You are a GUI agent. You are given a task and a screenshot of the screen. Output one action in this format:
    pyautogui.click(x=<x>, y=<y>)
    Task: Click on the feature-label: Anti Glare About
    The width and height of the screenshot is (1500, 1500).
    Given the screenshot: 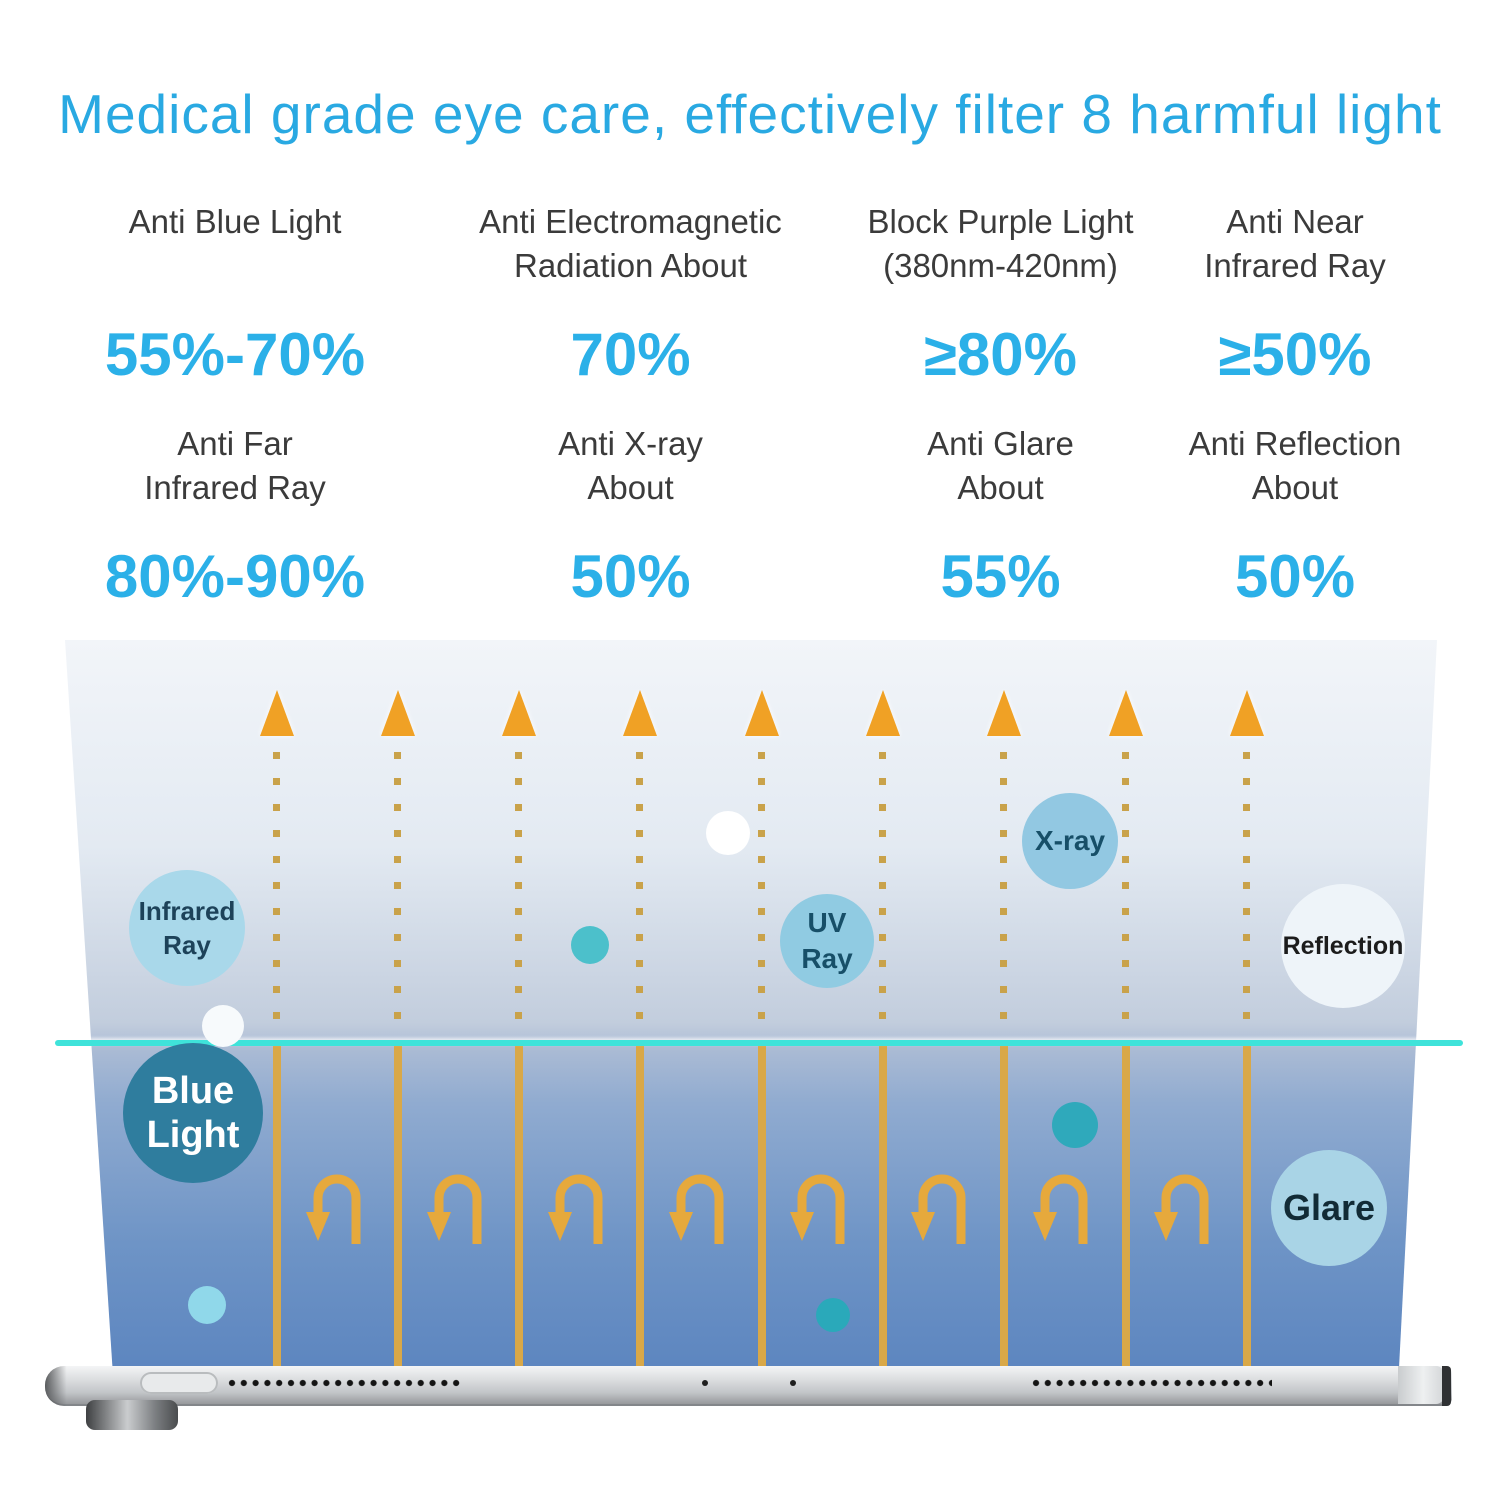 What is the action you would take?
    pyautogui.click(x=1000, y=465)
    